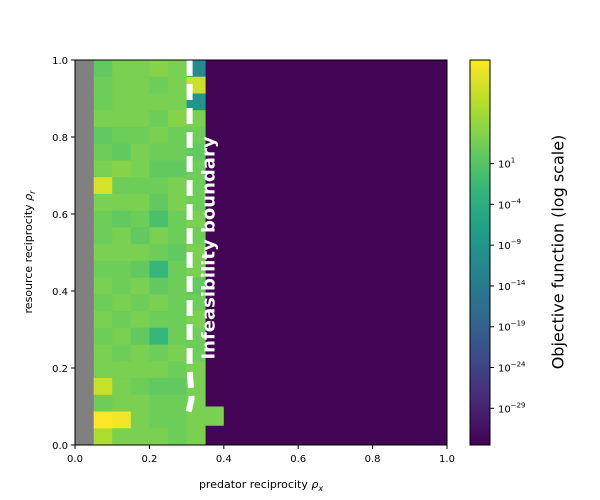 The height and width of the screenshot is (500, 600). Describe the element at coordinates (63, 254) in the screenshot. I see `y-axis: 0.0 0.2 0.4 0.6 0.8 1.0` at that location.